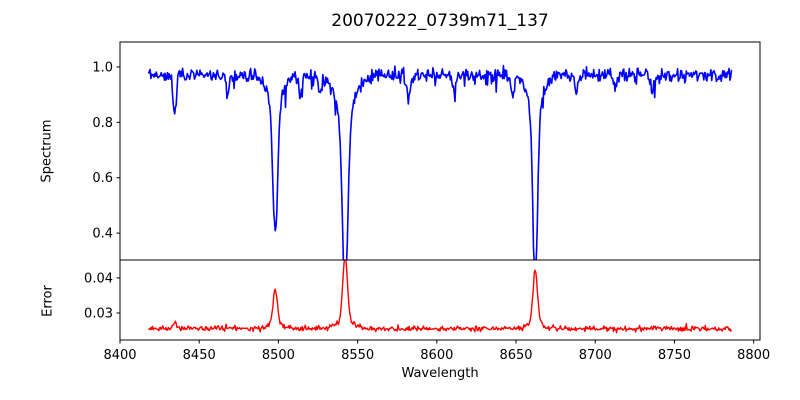 This screenshot has height=400, width=800. What do you see at coordinates (440, 21) in the screenshot?
I see `chart-title: 20070222_0739m71_137` at bounding box center [440, 21].